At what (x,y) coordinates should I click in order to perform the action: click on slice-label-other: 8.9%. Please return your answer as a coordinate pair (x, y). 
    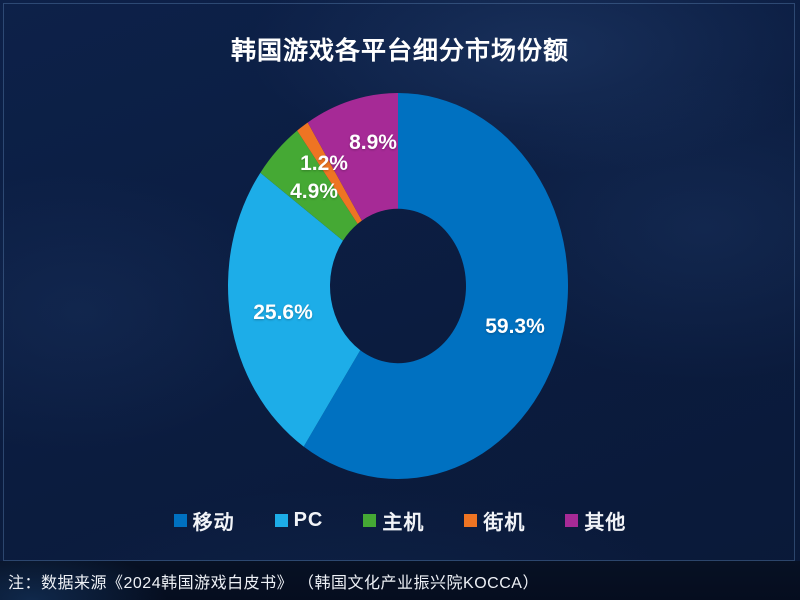
    Looking at the image, I should click on (373, 142).